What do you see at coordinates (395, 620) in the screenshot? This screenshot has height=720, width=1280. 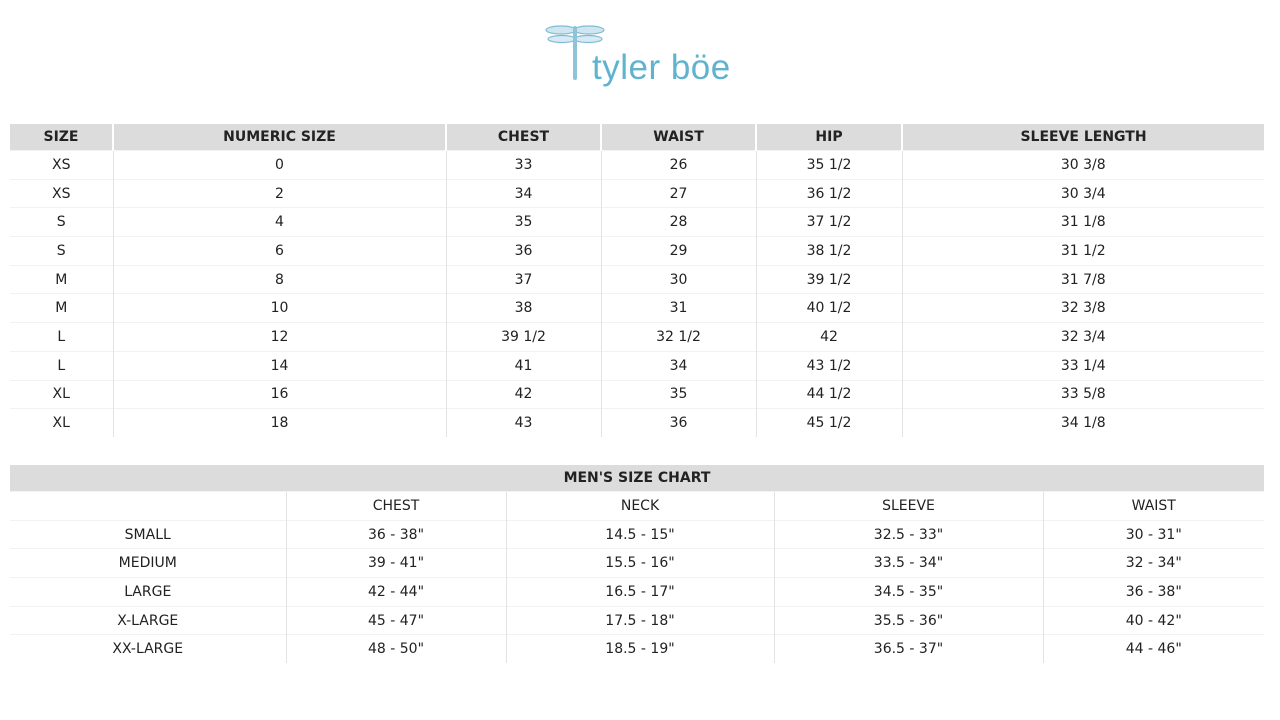 I see `cell-chest: 45 - 47"` at bounding box center [395, 620].